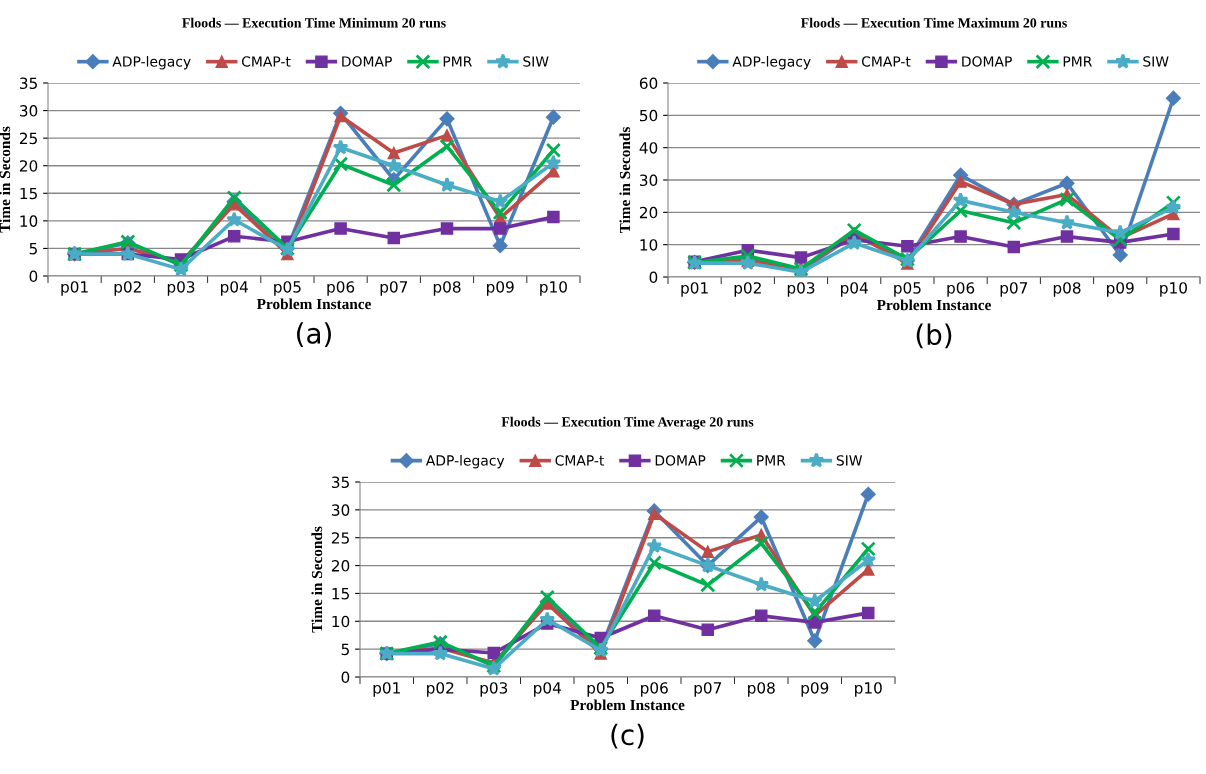 The image size is (1206, 774). Describe the element at coordinates (314, 22) in the screenshot. I see `chart-title: Floods — Execution Time Minimum 20 runs` at that location.